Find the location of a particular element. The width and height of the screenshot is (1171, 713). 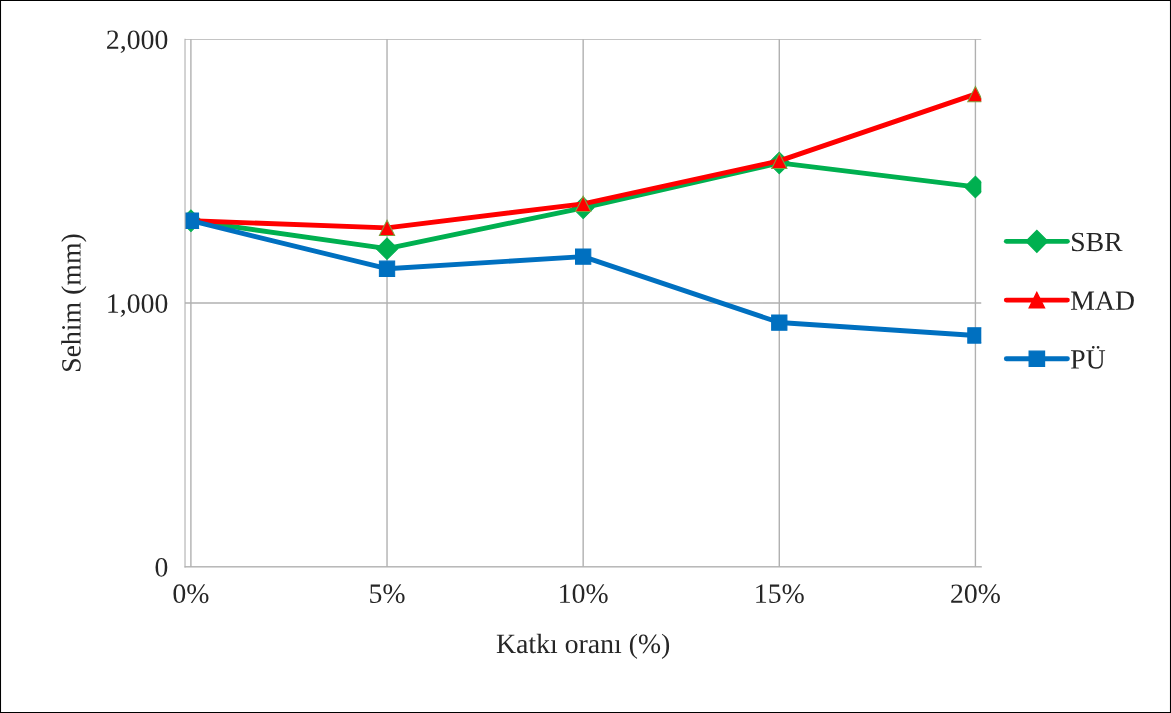

x-tick-label: 0% is located at coordinates (191, 594).